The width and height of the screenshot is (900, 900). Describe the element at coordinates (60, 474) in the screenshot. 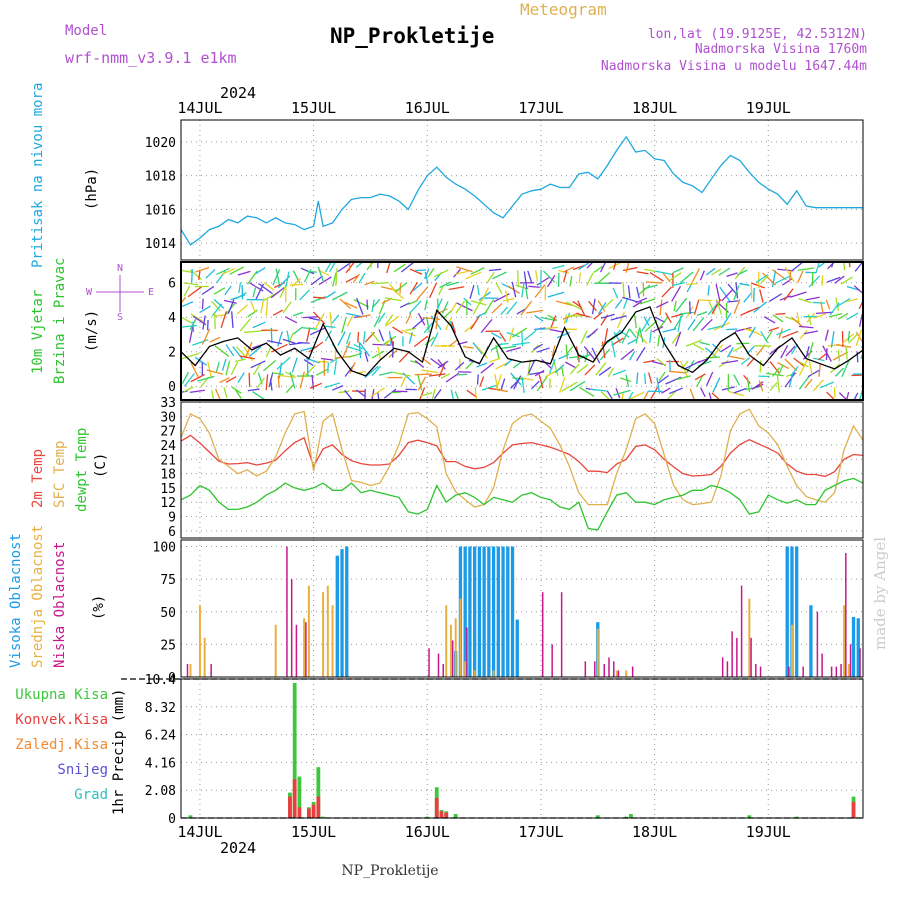

I see `sfc-temp-label: SFC Temp` at that location.